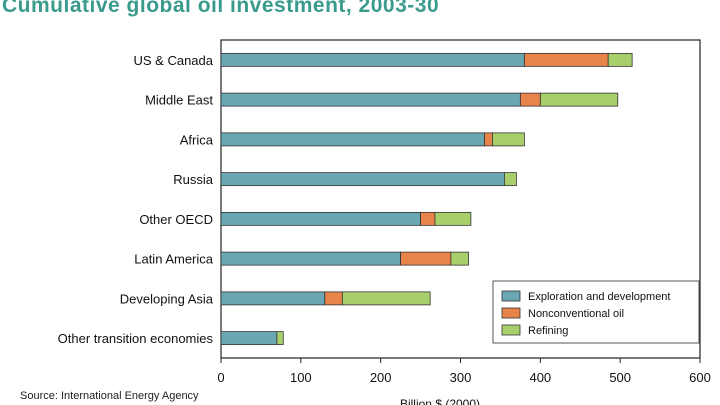 The image size is (720, 405). What do you see at coordinates (174, 60) in the screenshot?
I see `category-label: US & Canada` at bounding box center [174, 60].